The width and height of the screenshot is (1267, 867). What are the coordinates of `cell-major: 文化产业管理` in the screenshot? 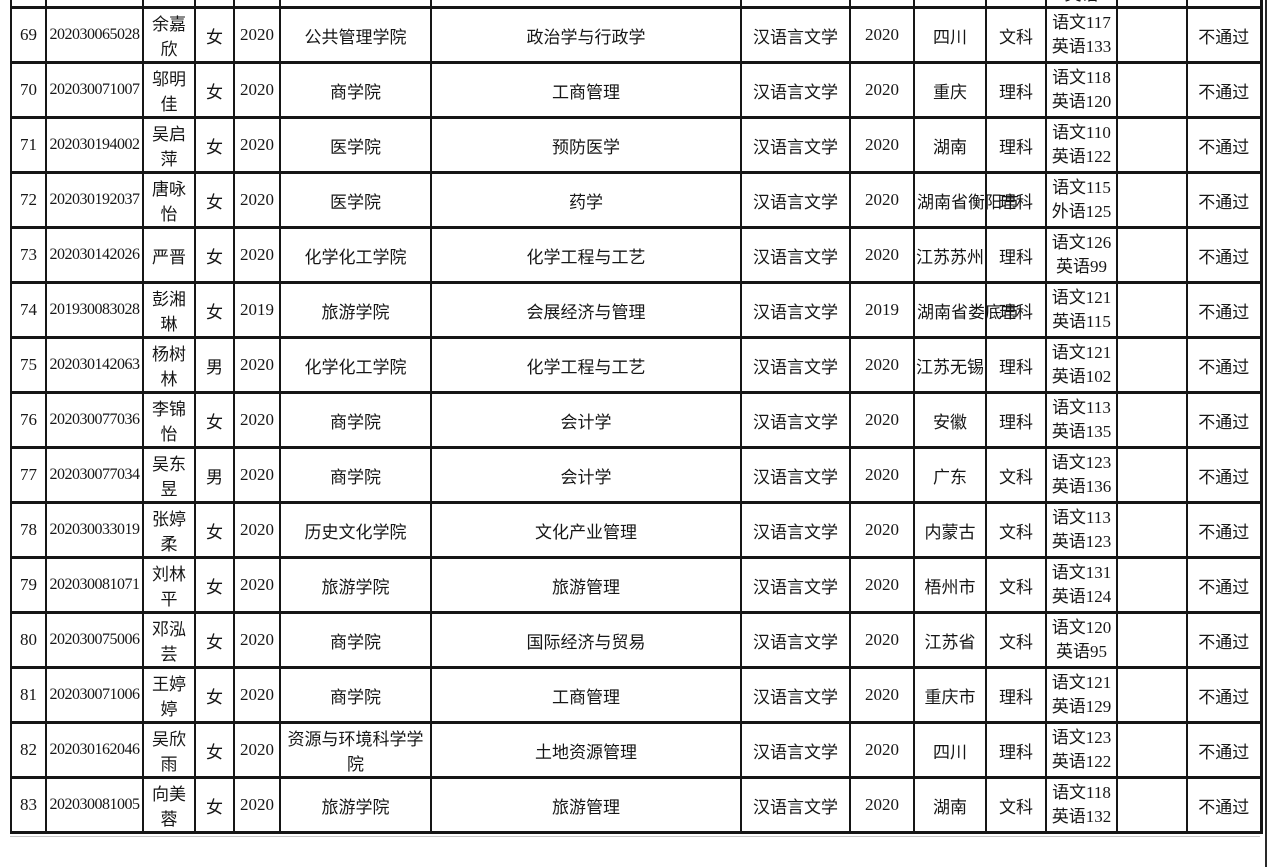 It's located at (586, 530).